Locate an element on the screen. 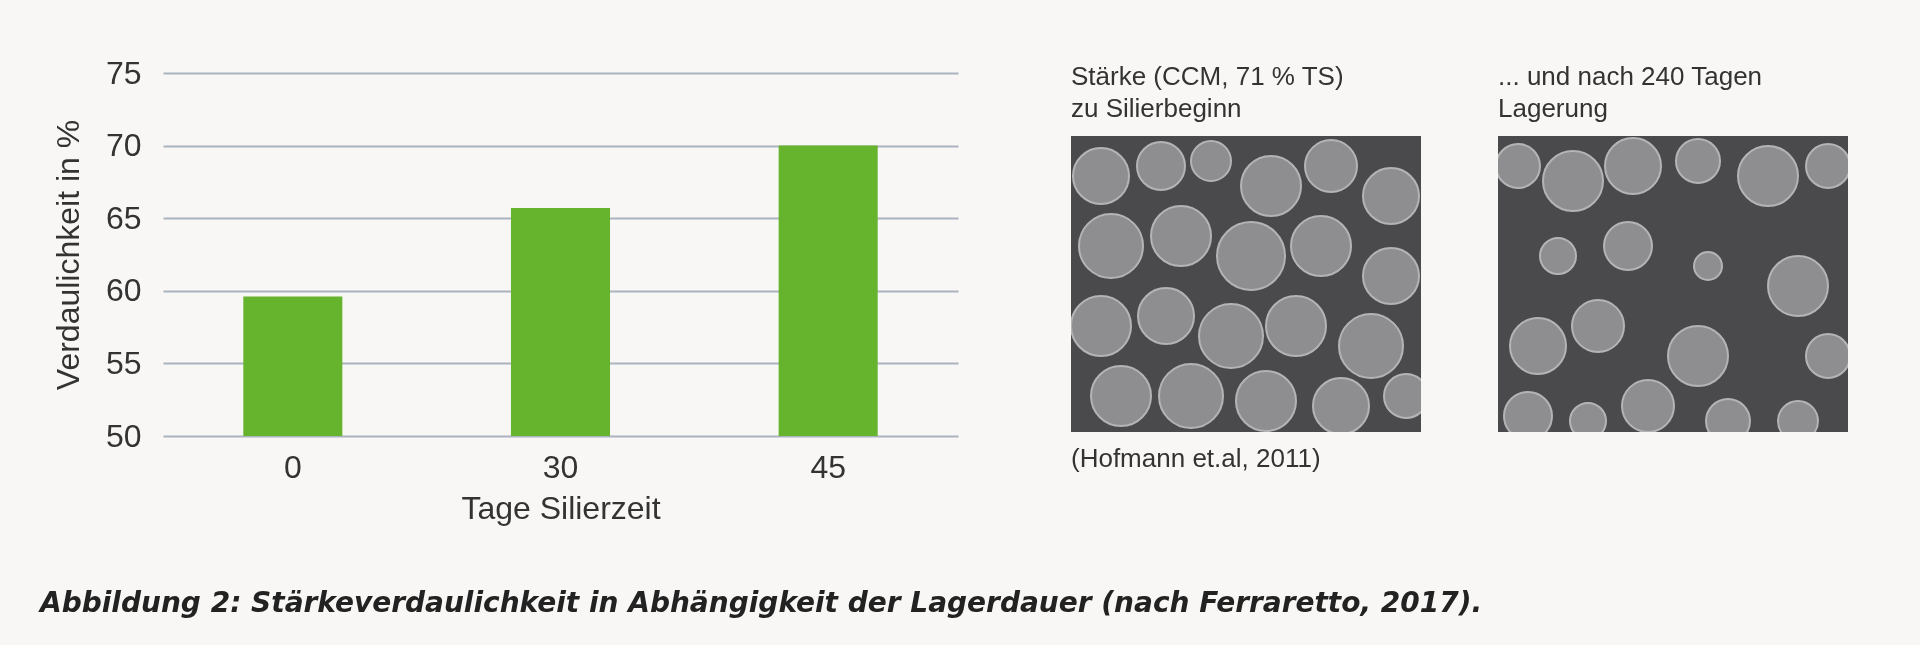  y-tick-label: 65 is located at coordinates (123, 217).